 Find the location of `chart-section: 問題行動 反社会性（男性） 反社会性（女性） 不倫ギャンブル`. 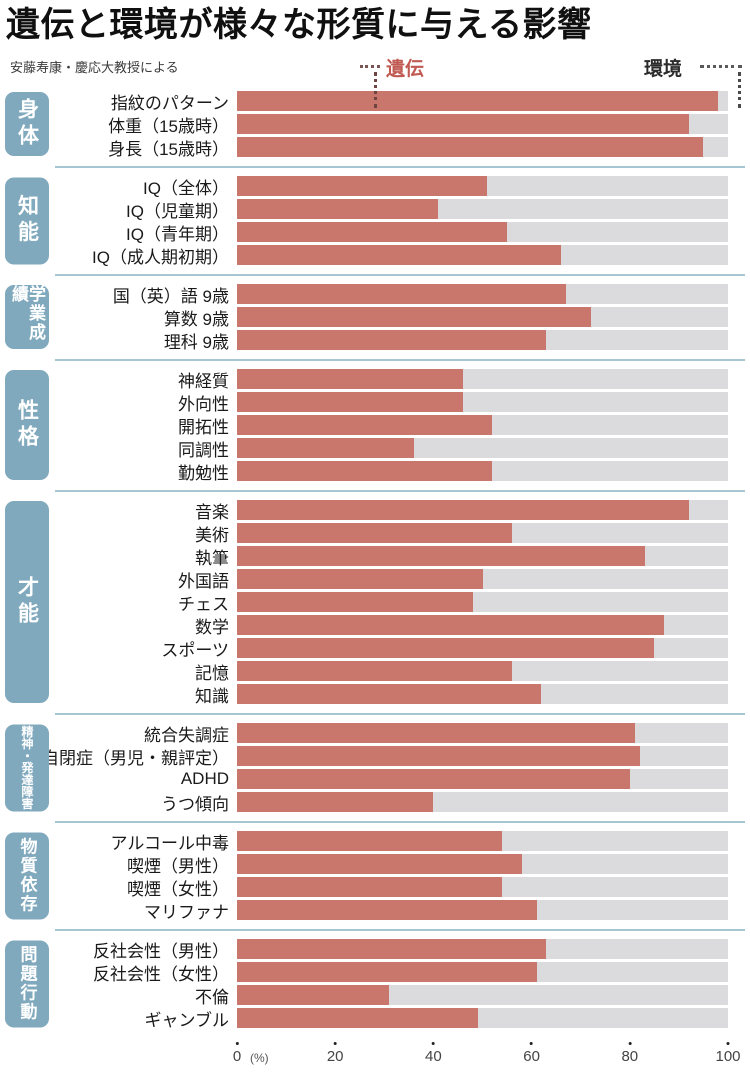

chart-section: 問題行動 反社会性（男性） 反社会性（女性） 不倫ギャンブル is located at coordinates (372, 979).